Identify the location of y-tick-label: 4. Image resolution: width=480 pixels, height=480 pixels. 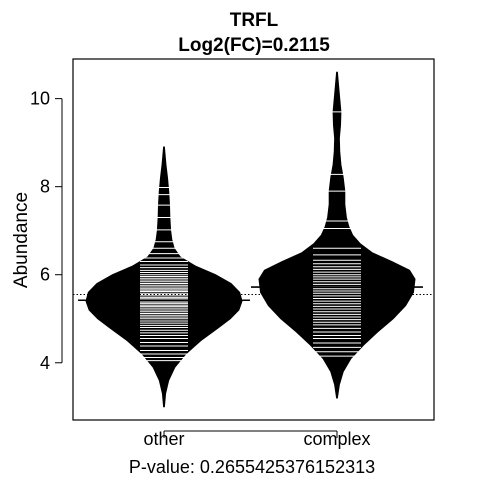
(45, 363).